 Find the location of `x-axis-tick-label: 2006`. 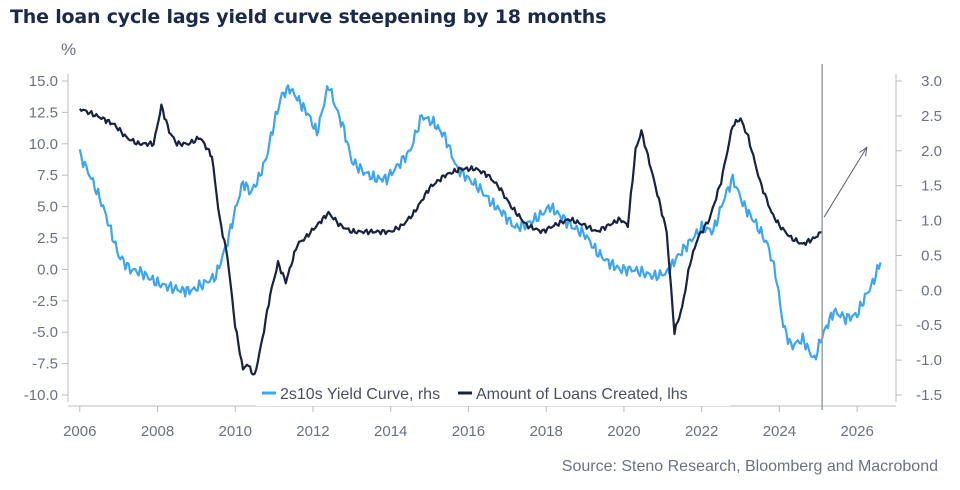

x-axis-tick-label: 2006 is located at coordinates (79, 431).